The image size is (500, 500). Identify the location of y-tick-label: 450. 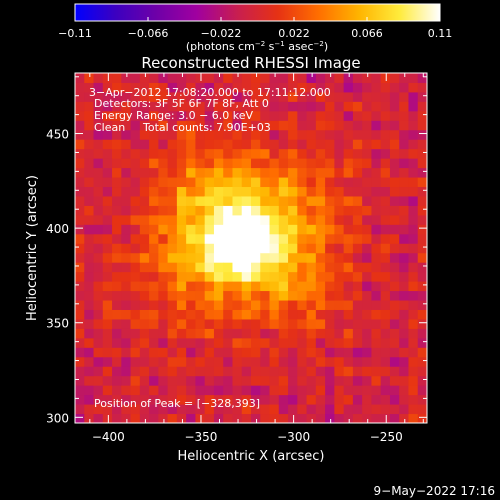
(57, 135).